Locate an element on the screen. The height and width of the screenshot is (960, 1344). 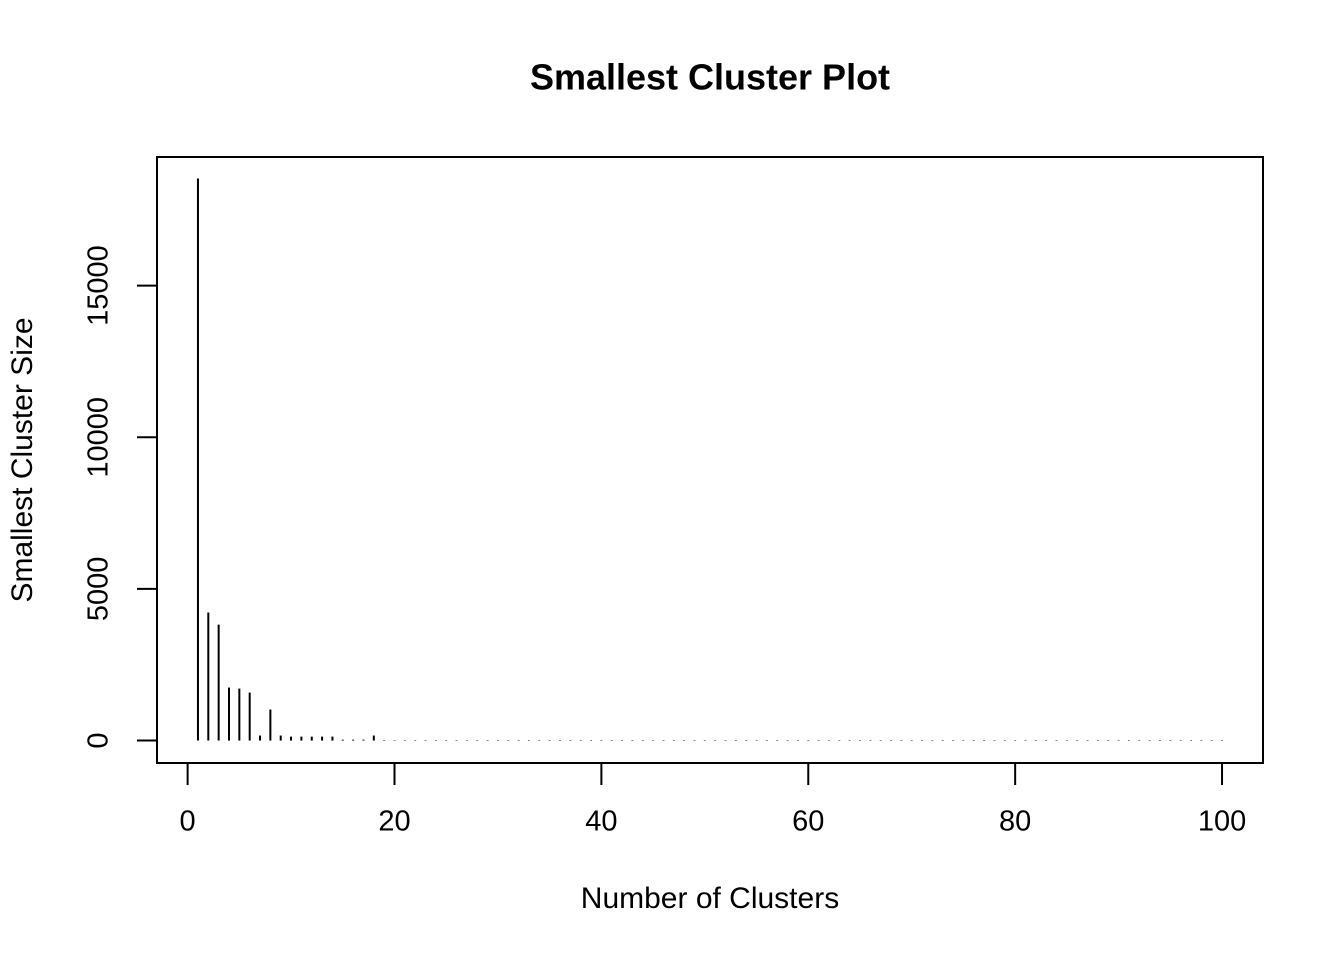
y-tick-label: 5000 is located at coordinates (99, 589).